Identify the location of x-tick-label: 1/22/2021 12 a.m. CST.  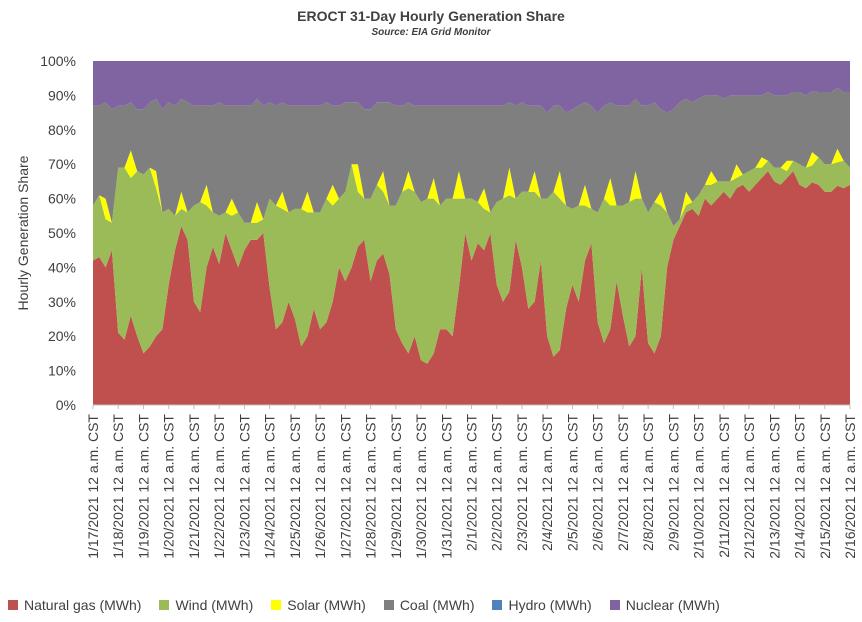
(219, 486).